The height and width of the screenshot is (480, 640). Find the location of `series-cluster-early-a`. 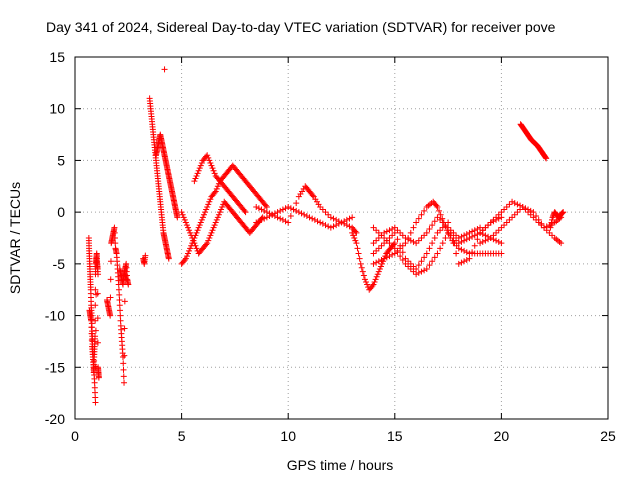

series-cluster-early-a is located at coordinates (93, 308).